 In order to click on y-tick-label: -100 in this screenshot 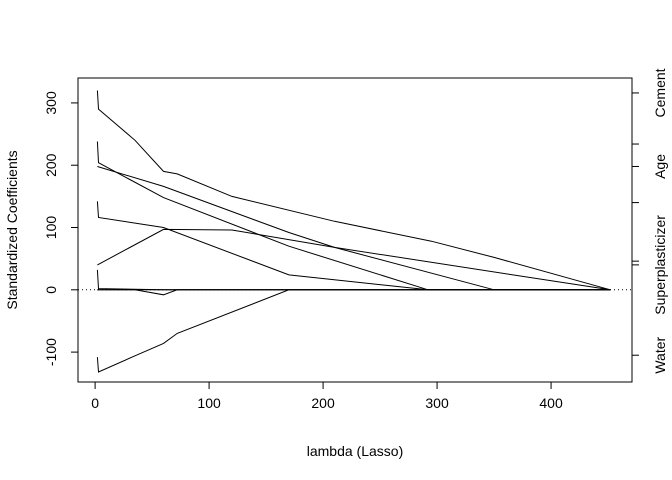, I will do `click(51, 352)`.